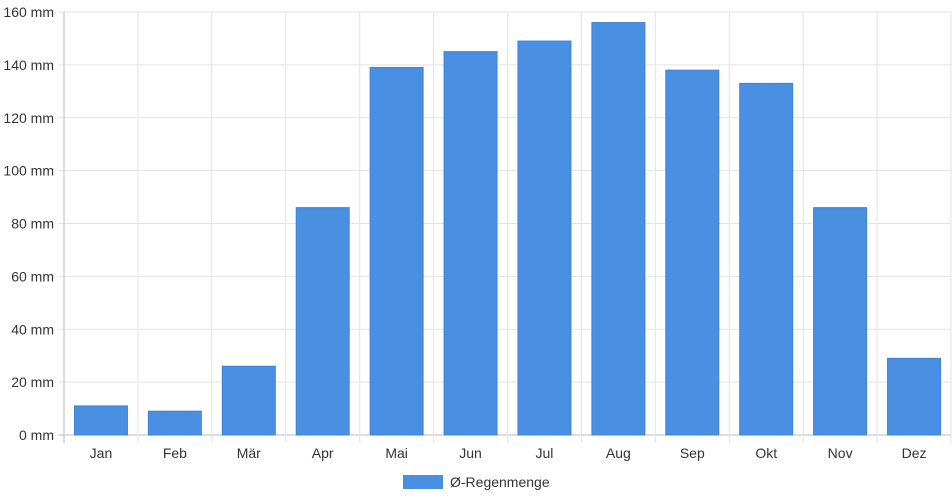 Image resolution: width=952 pixels, height=500 pixels. I want to click on bar-jun, so click(470, 243).